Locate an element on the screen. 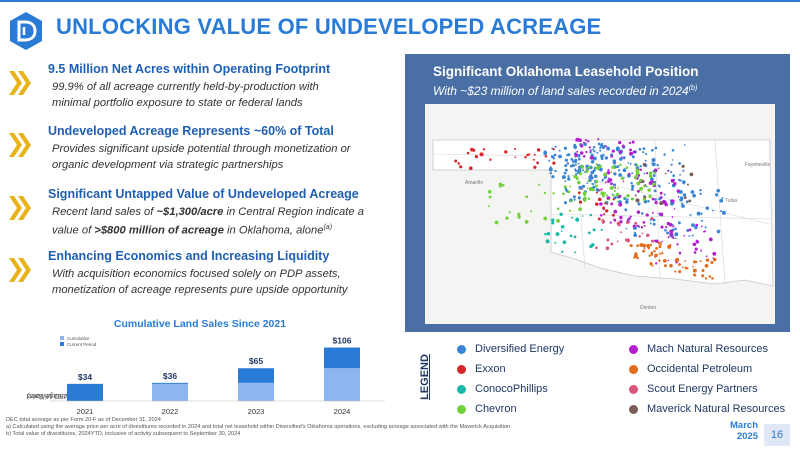 The width and height of the screenshot is (800, 450). double-chevron-right-icon is located at coordinates (20, 145).